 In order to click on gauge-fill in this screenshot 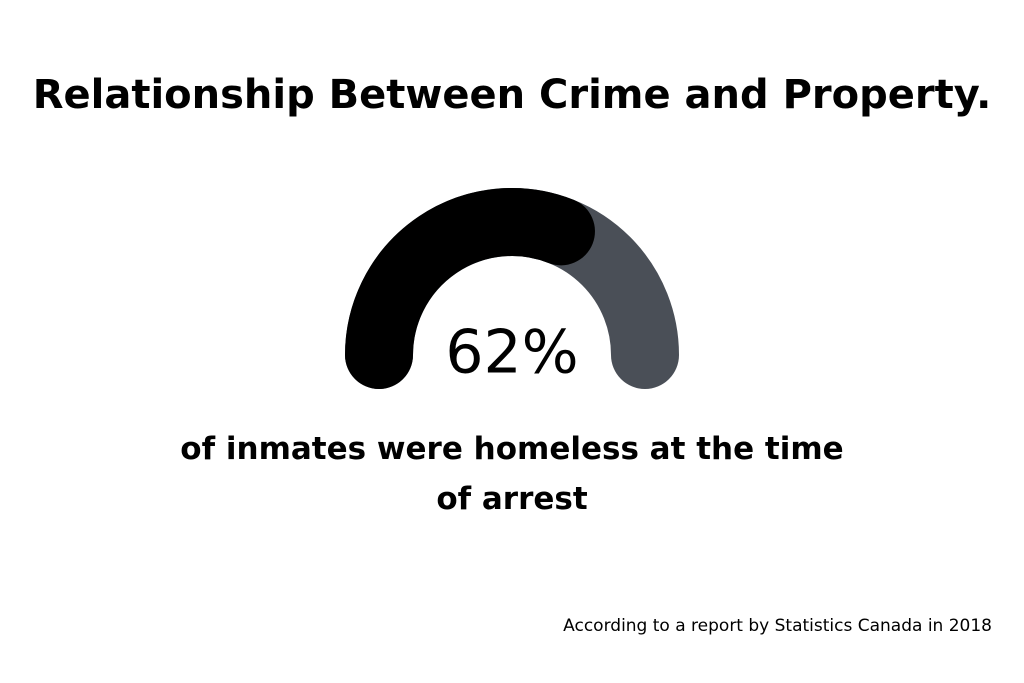, I will do `click(470, 288)`.